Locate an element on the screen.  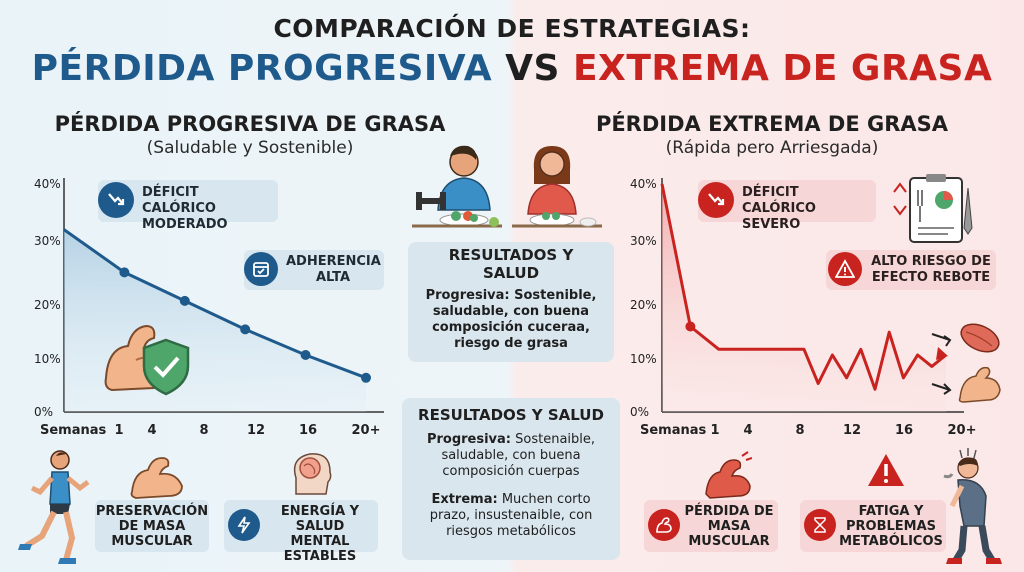
left-adherence-pill: ADHERENCIA ALTA is located at coordinates (314, 270).